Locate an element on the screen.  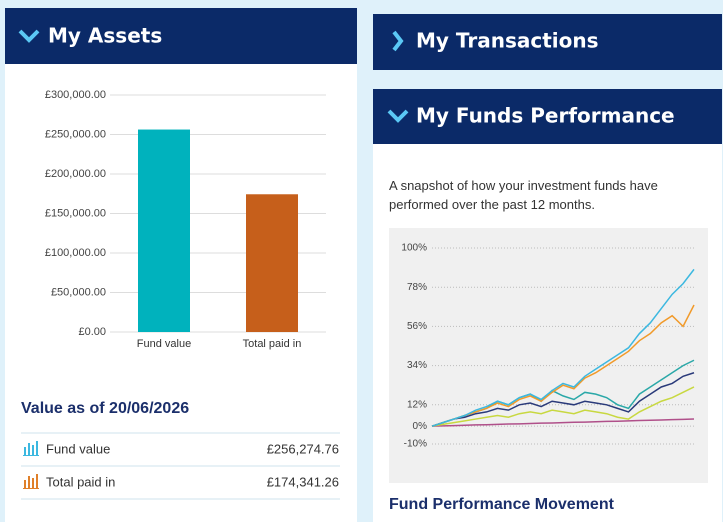
performance-header is located at coordinates (547, 116).